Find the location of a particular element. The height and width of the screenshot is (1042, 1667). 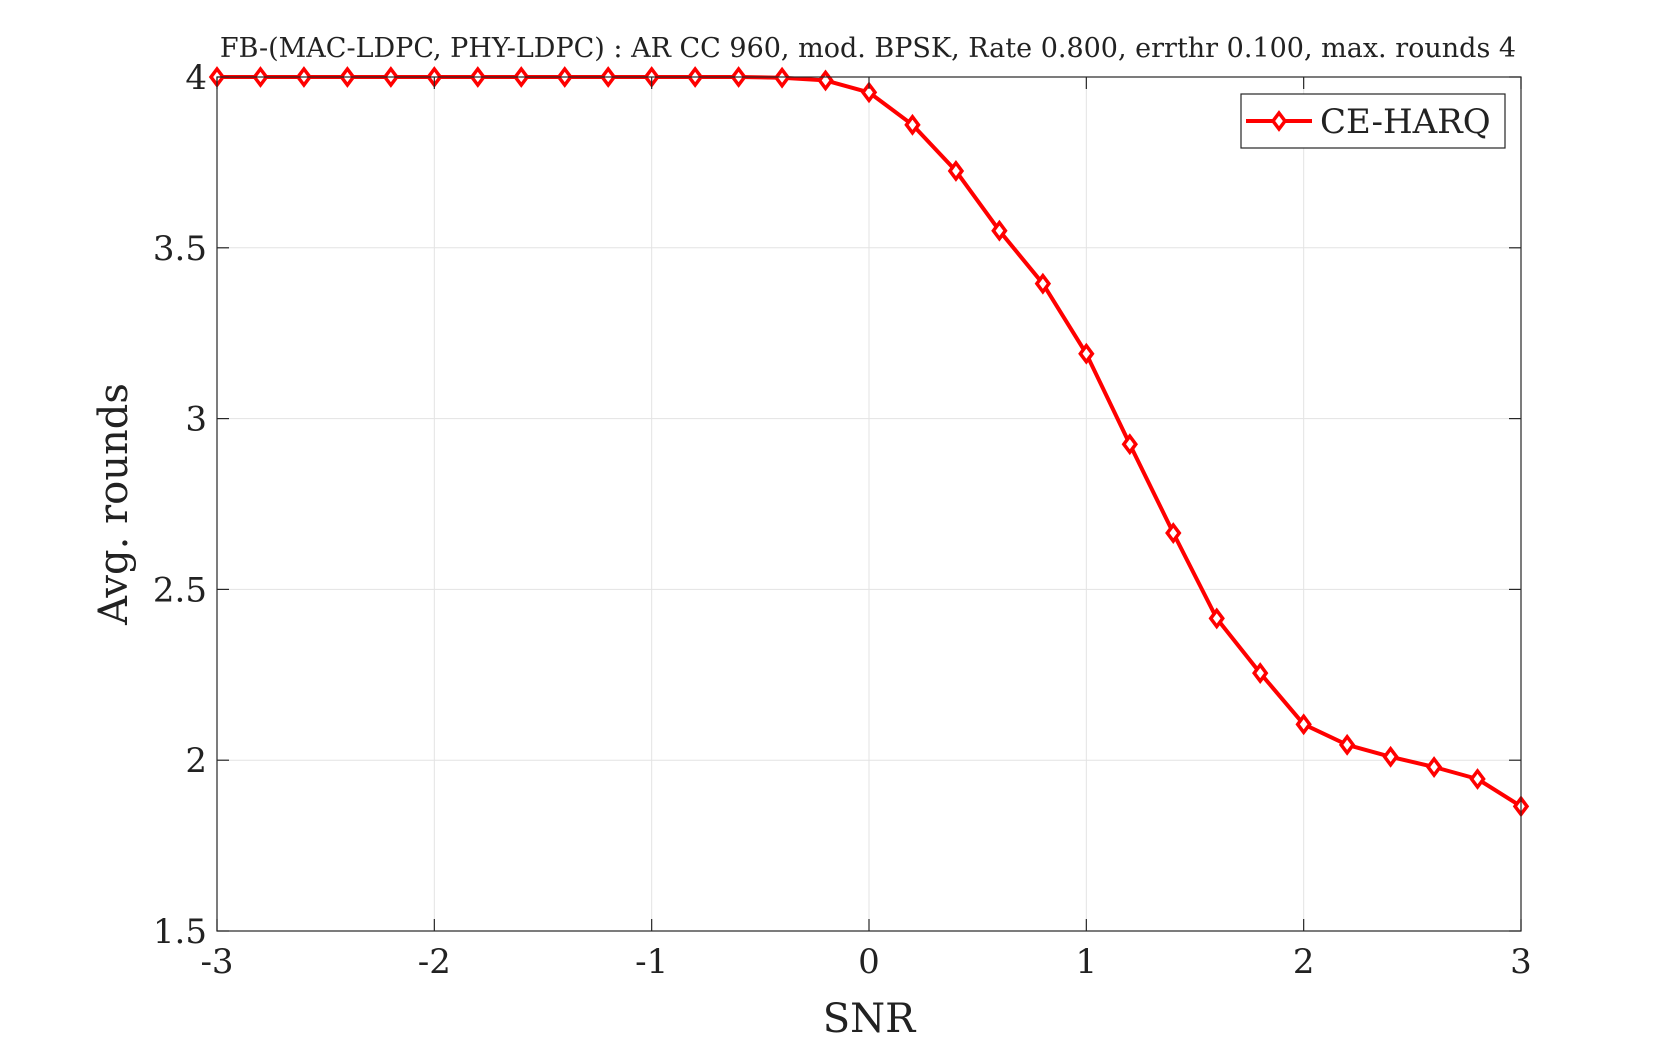

x-axis-label: SNR is located at coordinates (870, 1019).